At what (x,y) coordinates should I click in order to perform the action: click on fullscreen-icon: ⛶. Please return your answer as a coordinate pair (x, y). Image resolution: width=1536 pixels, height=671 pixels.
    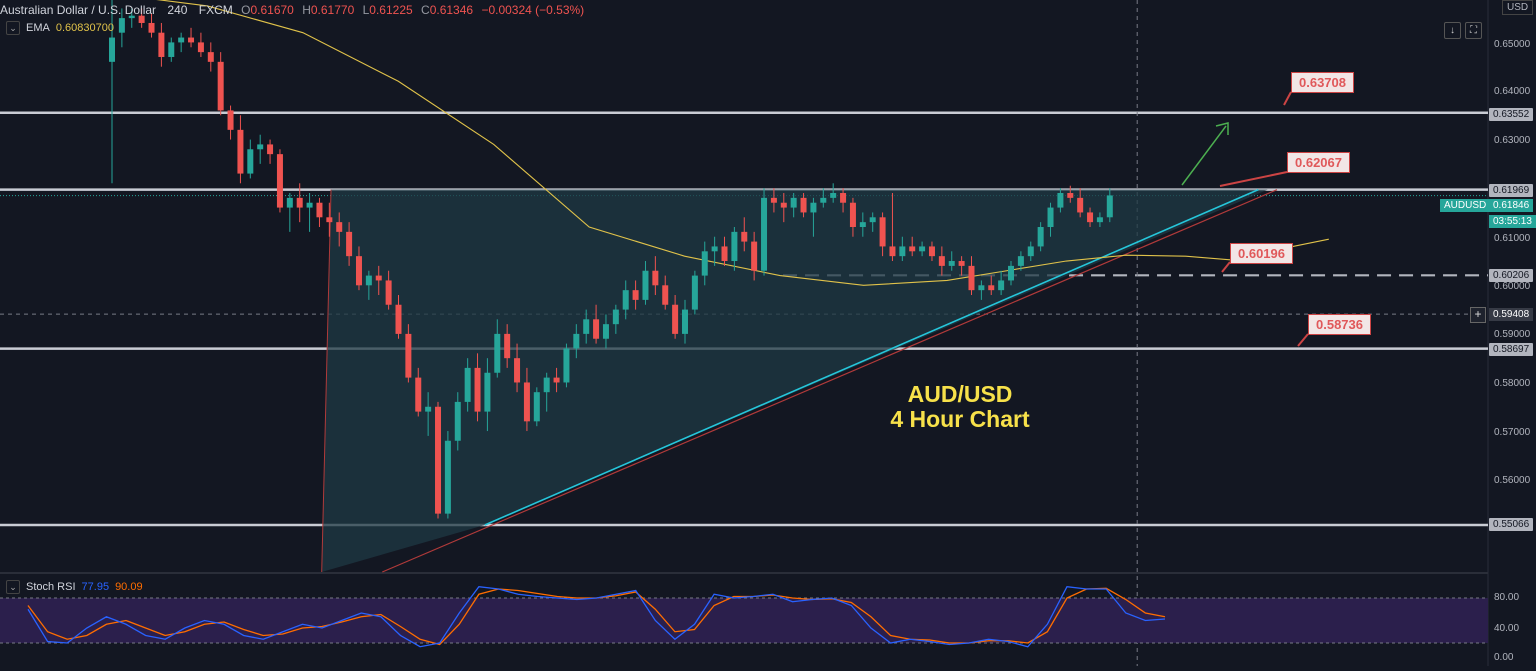
    Looking at the image, I should click on (1473, 30).